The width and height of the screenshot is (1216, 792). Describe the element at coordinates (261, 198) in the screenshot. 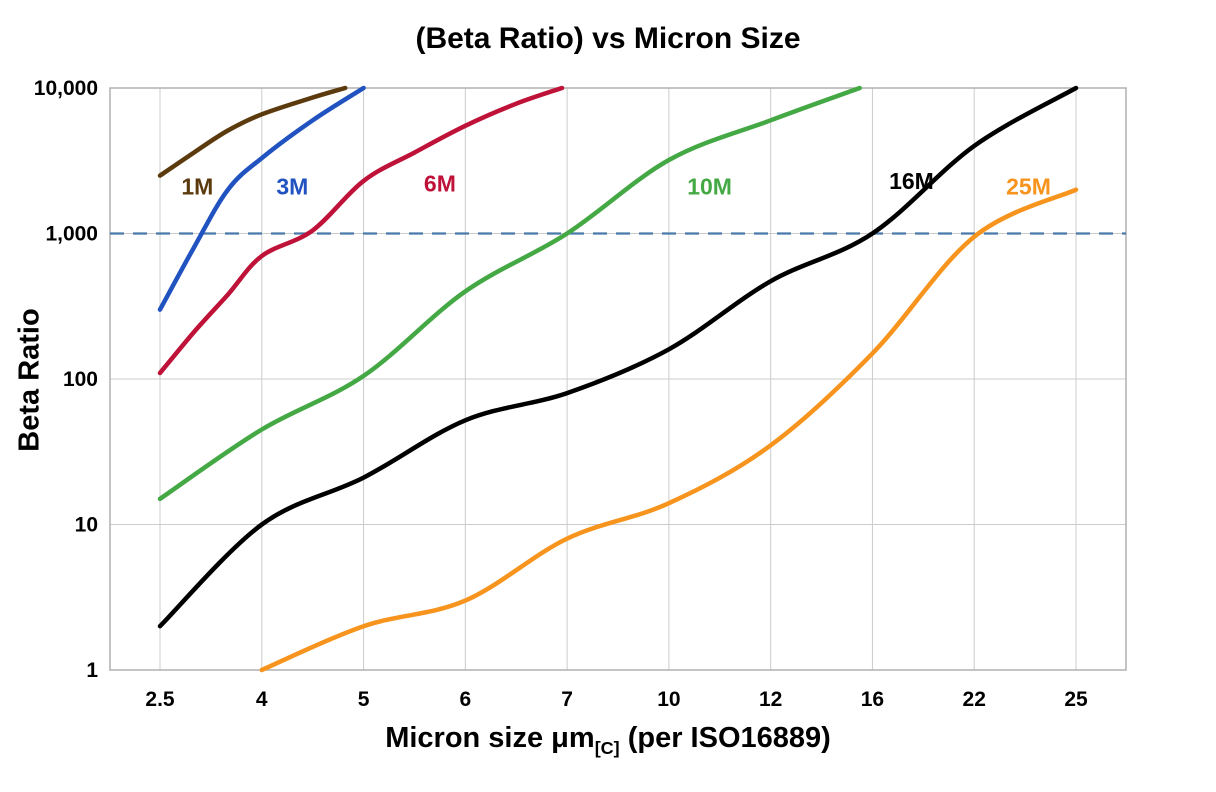

I see `series-line-3M` at that location.